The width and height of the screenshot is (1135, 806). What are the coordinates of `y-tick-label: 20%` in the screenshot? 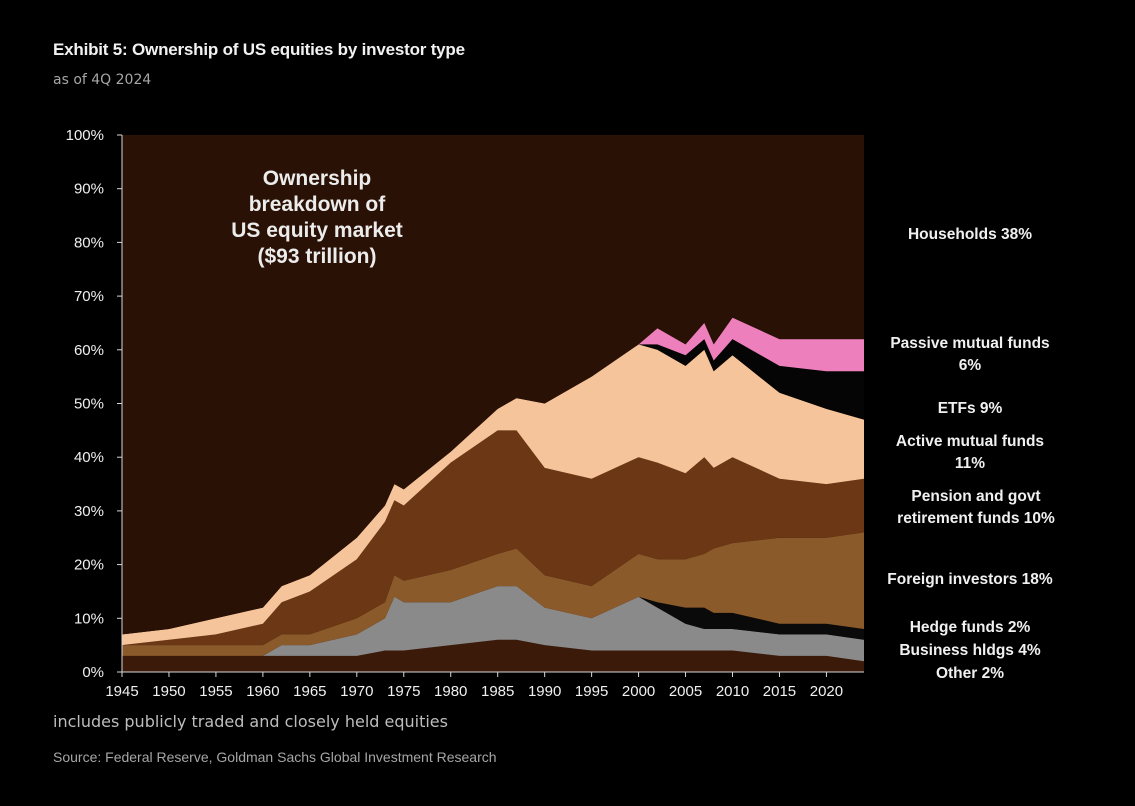 It's located at (89, 565).